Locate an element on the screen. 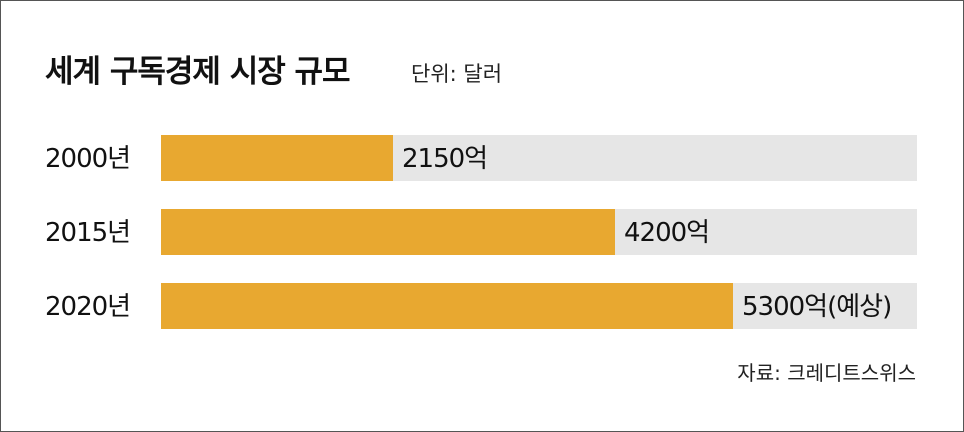  category-label: 2000년 is located at coordinates (87, 159).